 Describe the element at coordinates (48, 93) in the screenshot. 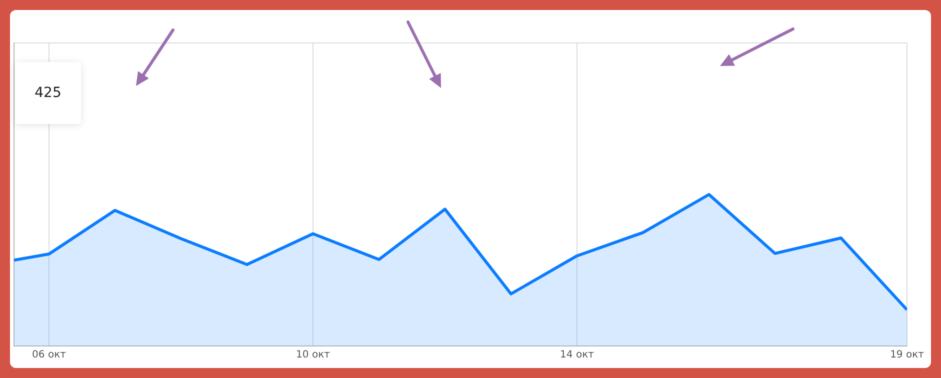

I see `text: 425` at that location.